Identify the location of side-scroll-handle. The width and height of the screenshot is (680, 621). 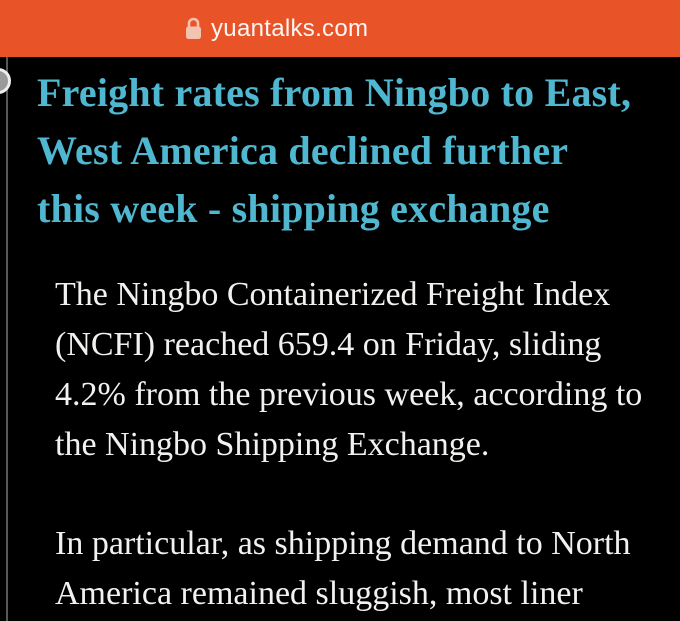
(5, 81).